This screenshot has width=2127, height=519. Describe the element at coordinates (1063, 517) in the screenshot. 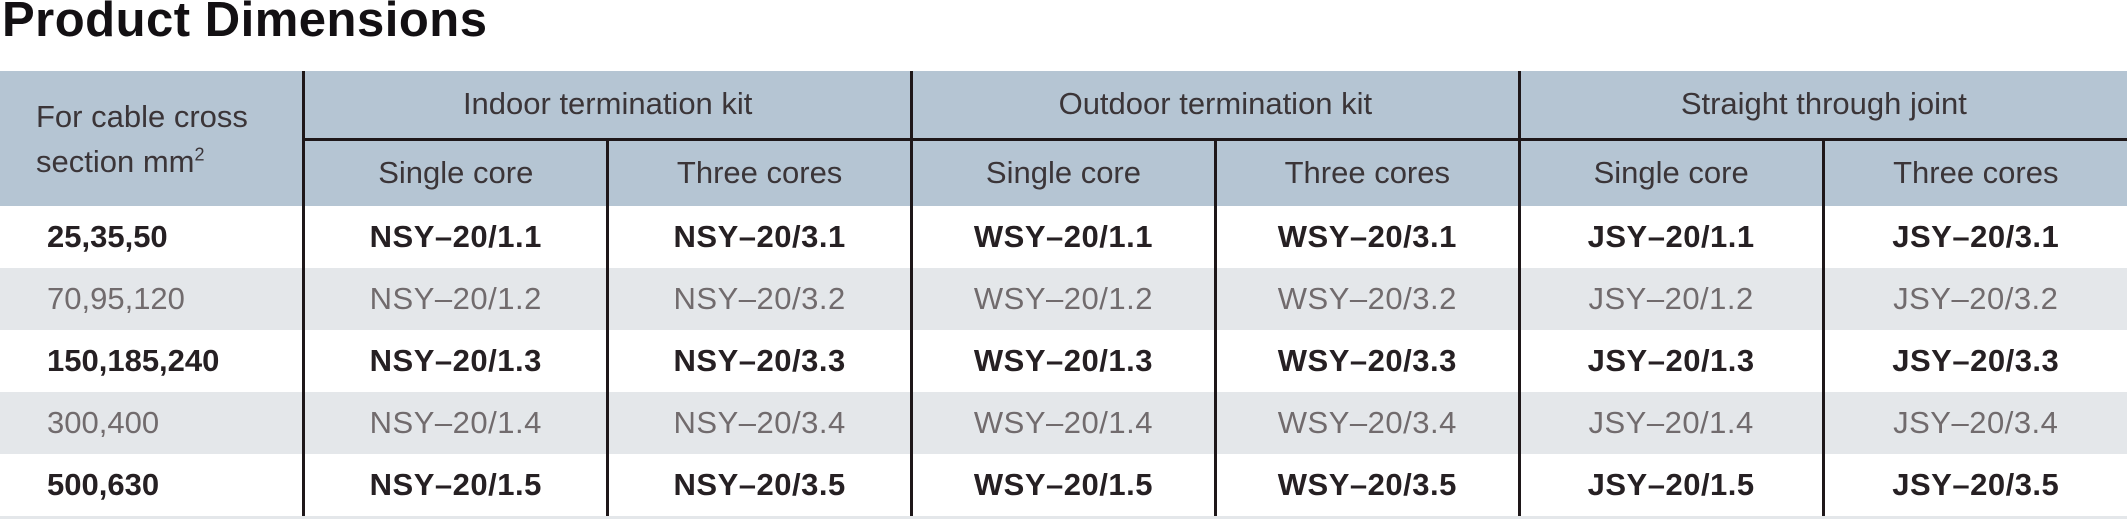

I see `next-row-cutoff-strip` at that location.